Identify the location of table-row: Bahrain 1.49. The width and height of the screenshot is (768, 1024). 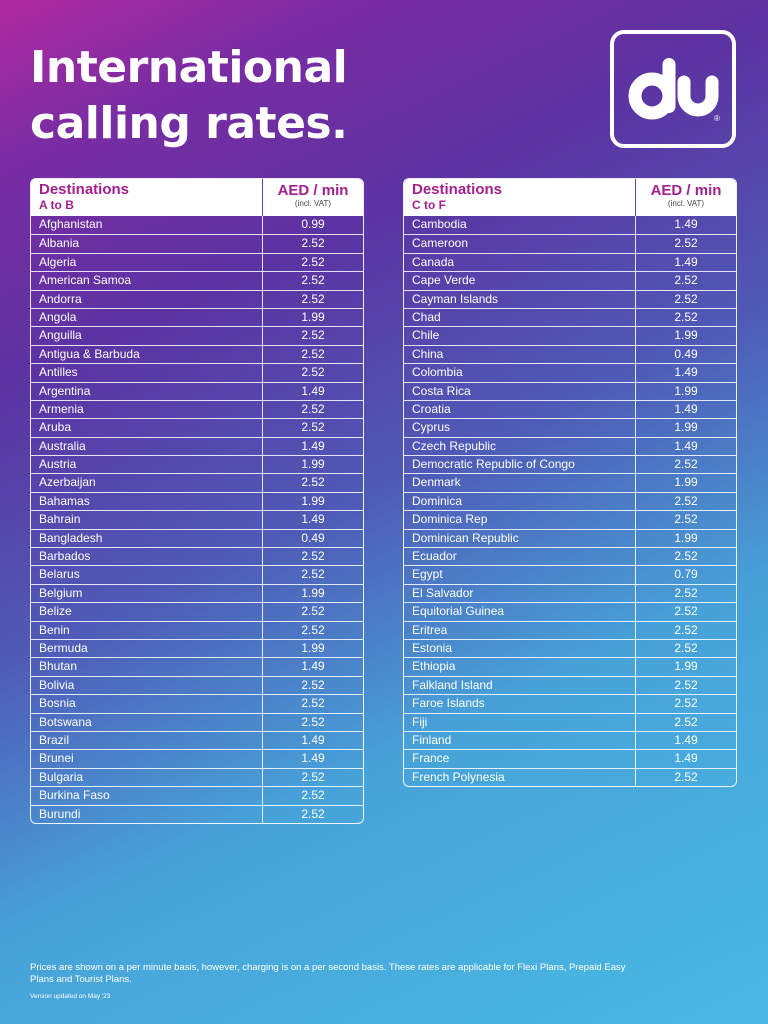
(197, 519).